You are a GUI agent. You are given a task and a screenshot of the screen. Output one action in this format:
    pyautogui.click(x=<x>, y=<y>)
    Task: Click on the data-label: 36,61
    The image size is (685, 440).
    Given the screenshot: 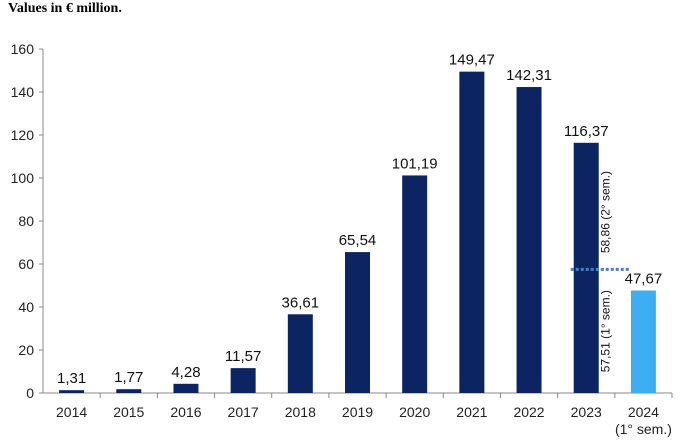 What is the action you would take?
    pyautogui.click(x=301, y=302)
    